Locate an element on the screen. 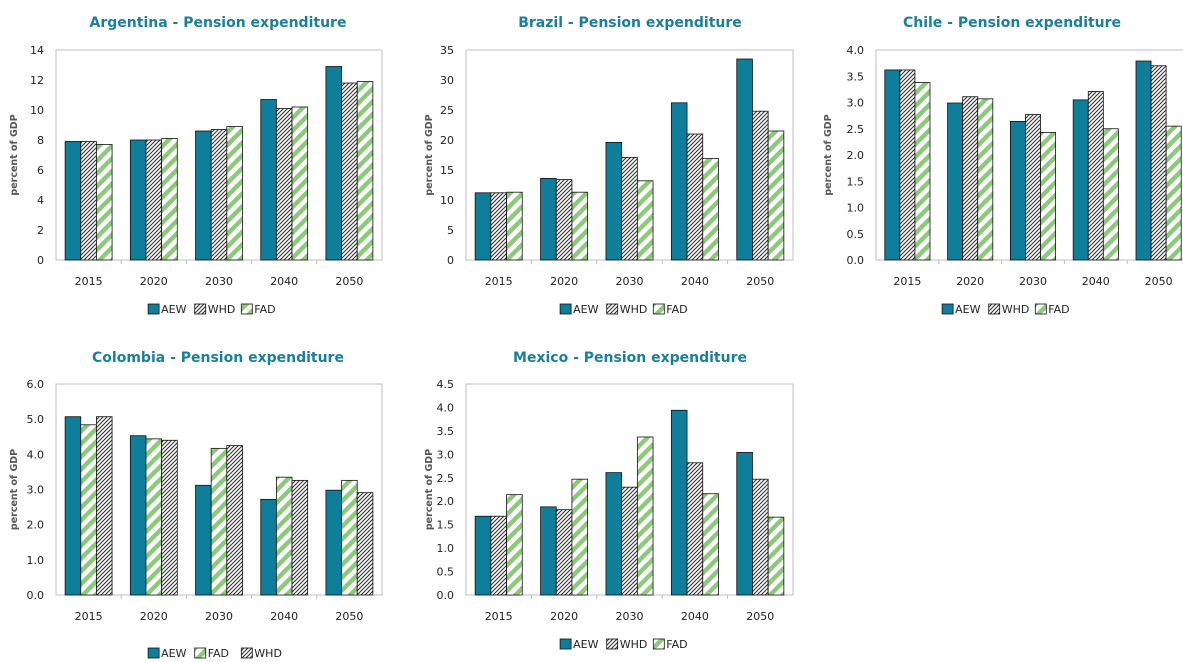 The image size is (1183, 662). legend-swatch-aew is located at coordinates (565, 644).